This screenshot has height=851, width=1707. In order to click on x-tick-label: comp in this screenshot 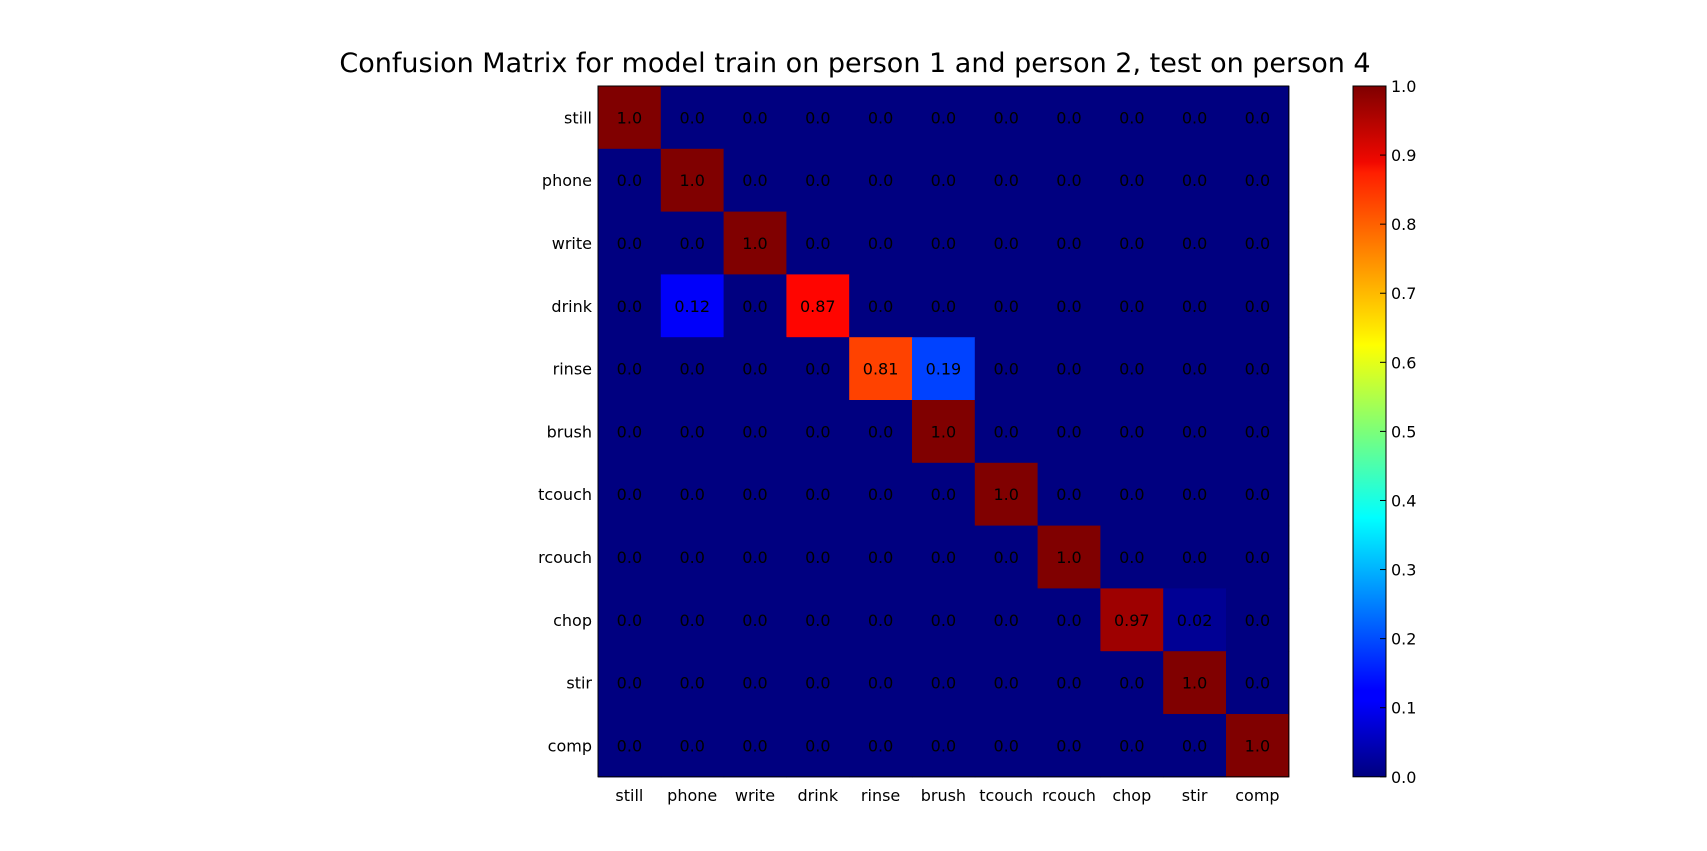, I will do `click(1257, 795)`.